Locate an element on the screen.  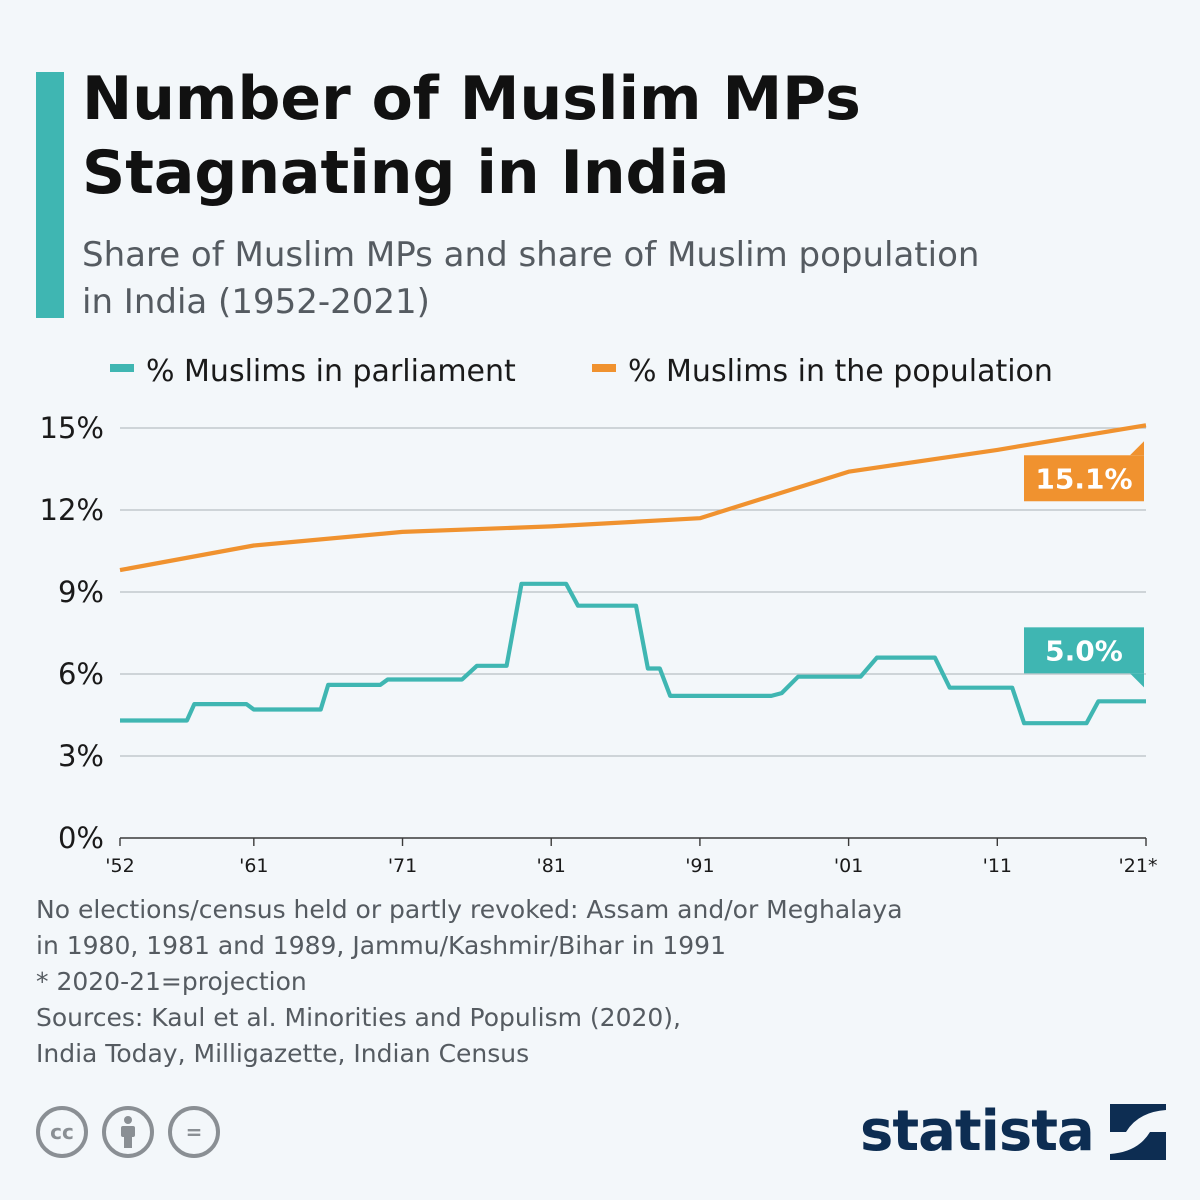
license-icons: cc = is located at coordinates (128, 1132).